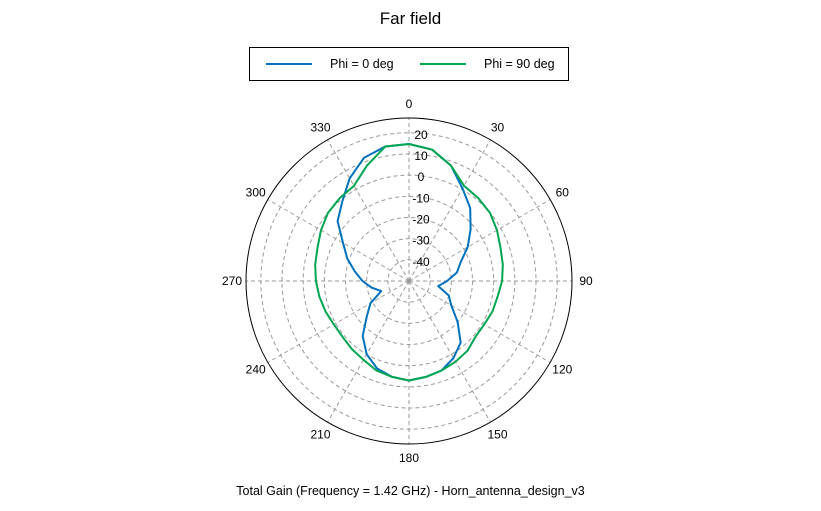  What do you see at coordinates (421, 220) in the screenshot?
I see `radial-tick-label: -20` at bounding box center [421, 220].